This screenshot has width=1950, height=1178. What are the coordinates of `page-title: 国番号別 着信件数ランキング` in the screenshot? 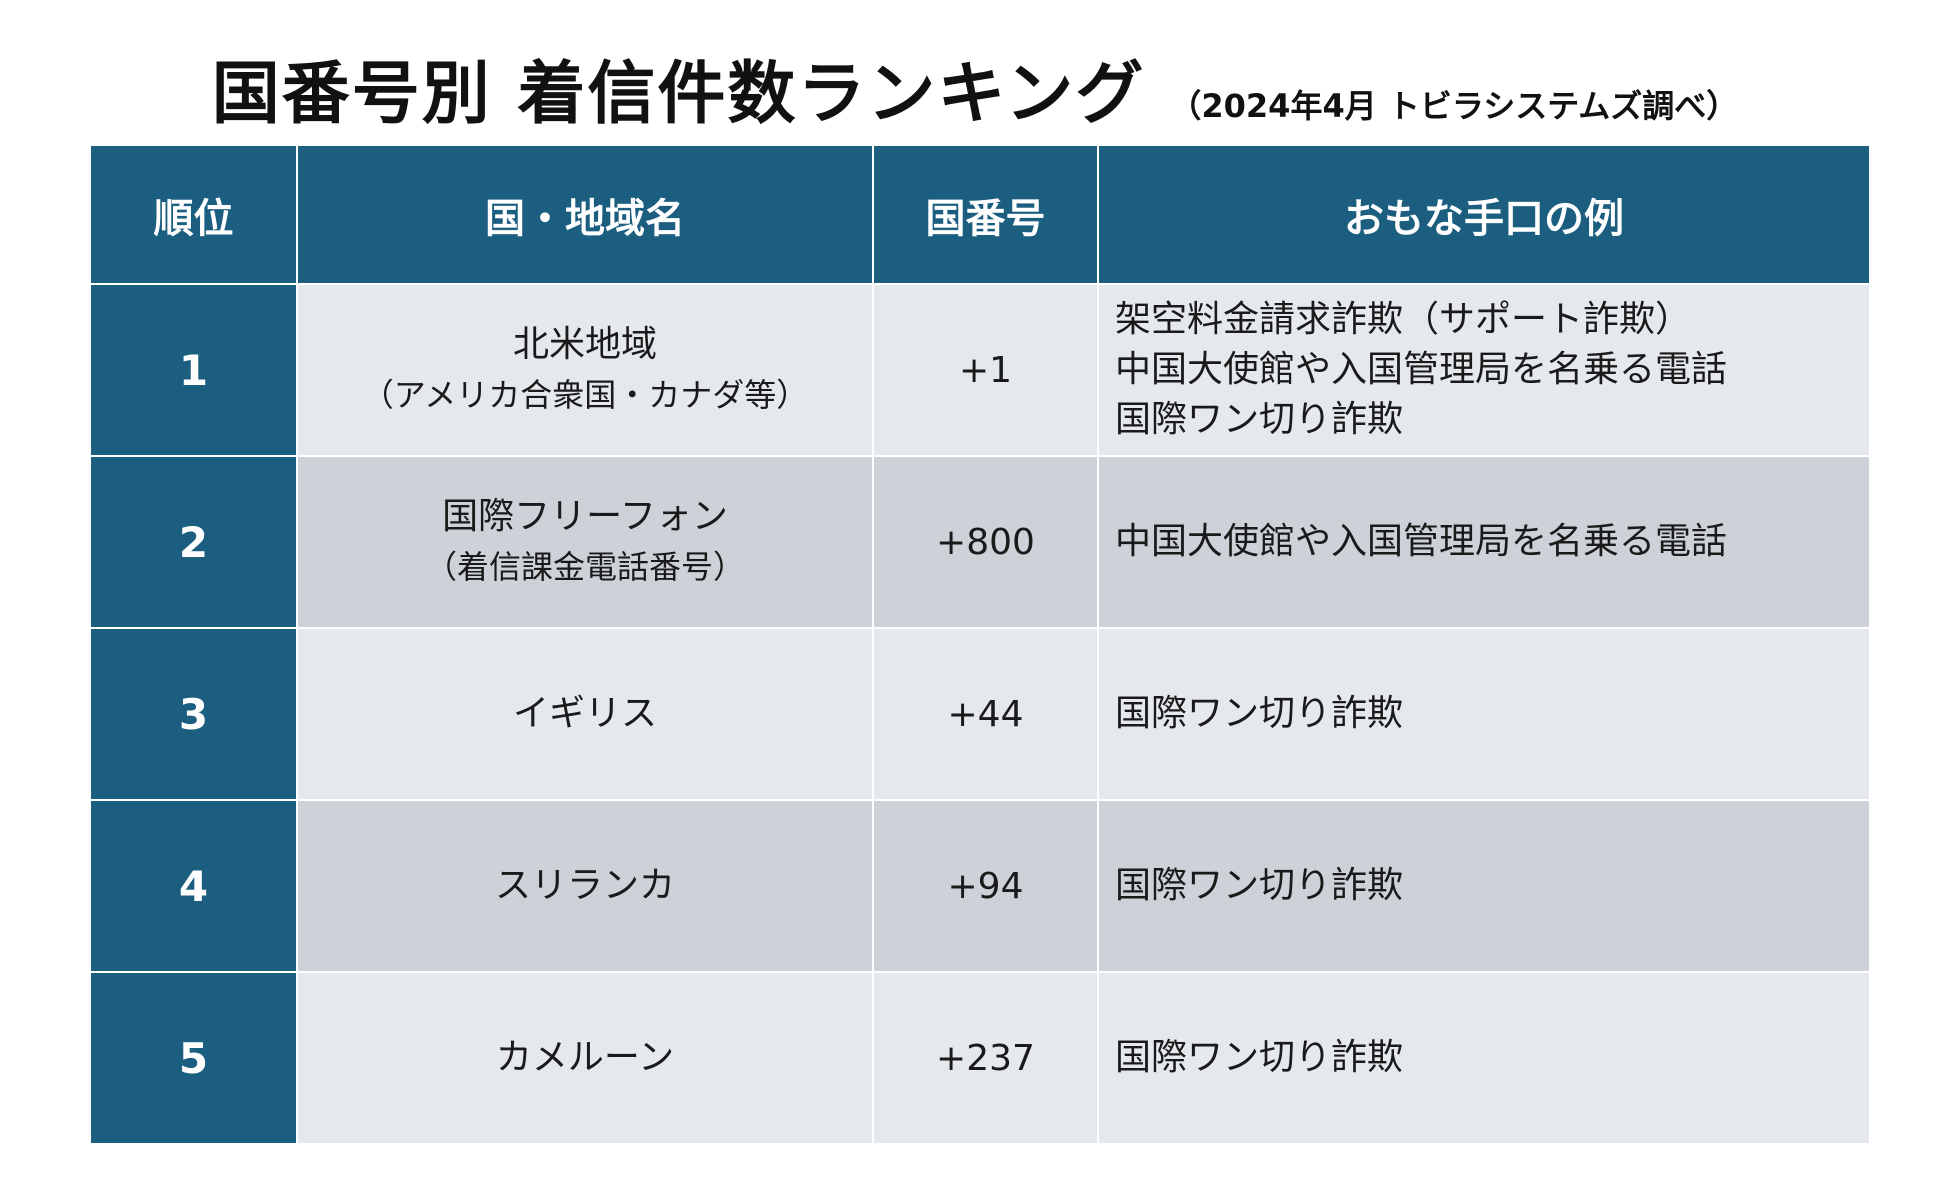 It's located at (678, 94).